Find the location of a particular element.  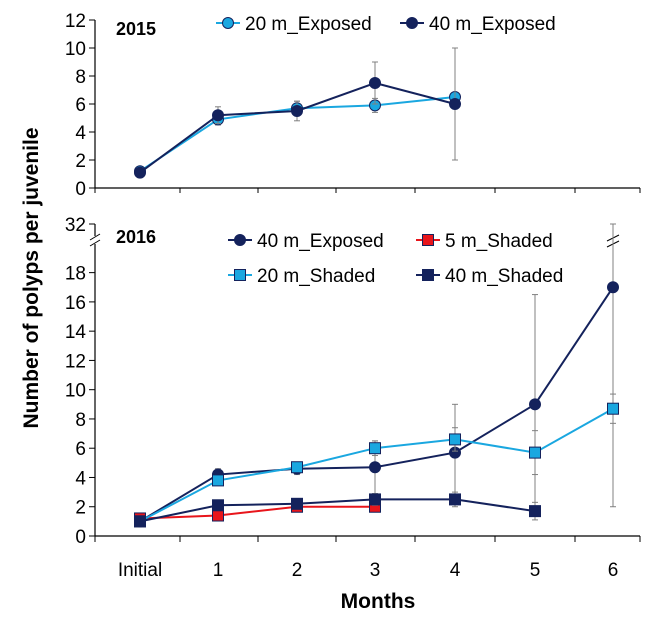

legend-item-40-m-shaded: 40 m_Shaded is located at coordinates (489, 276).